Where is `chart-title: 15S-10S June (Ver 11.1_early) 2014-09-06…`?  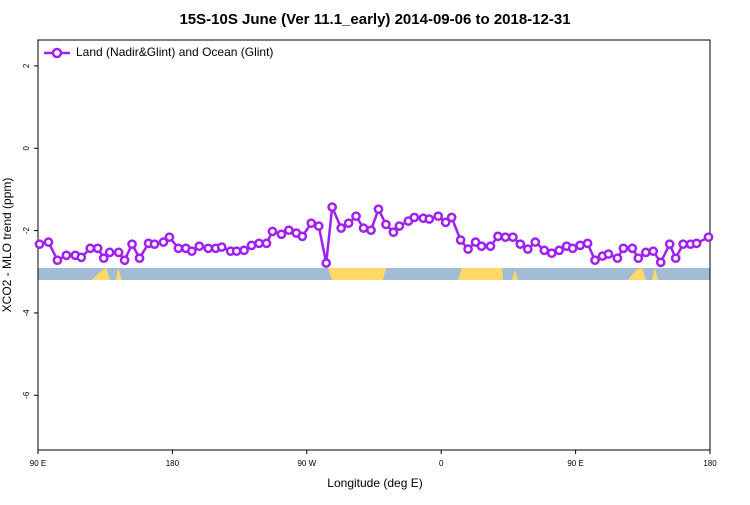 chart-title: 15S-10S June (Ver 11.1_early) 2014-09-06… is located at coordinates (374, 19).